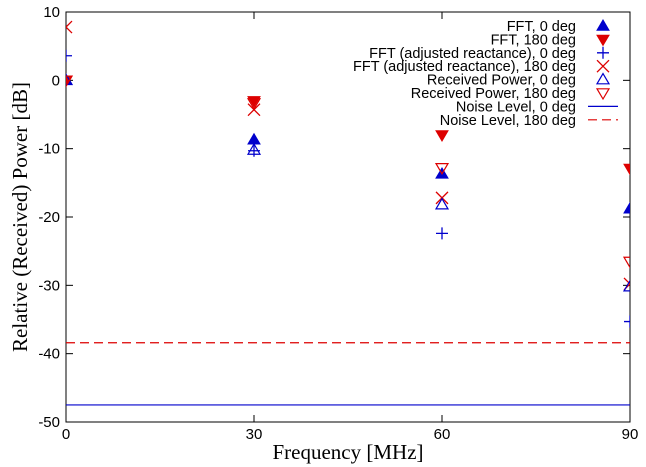 The width and height of the screenshot is (646, 467). Describe the element at coordinates (630, 434) in the screenshot. I see `x-tick-label: 90` at that location.